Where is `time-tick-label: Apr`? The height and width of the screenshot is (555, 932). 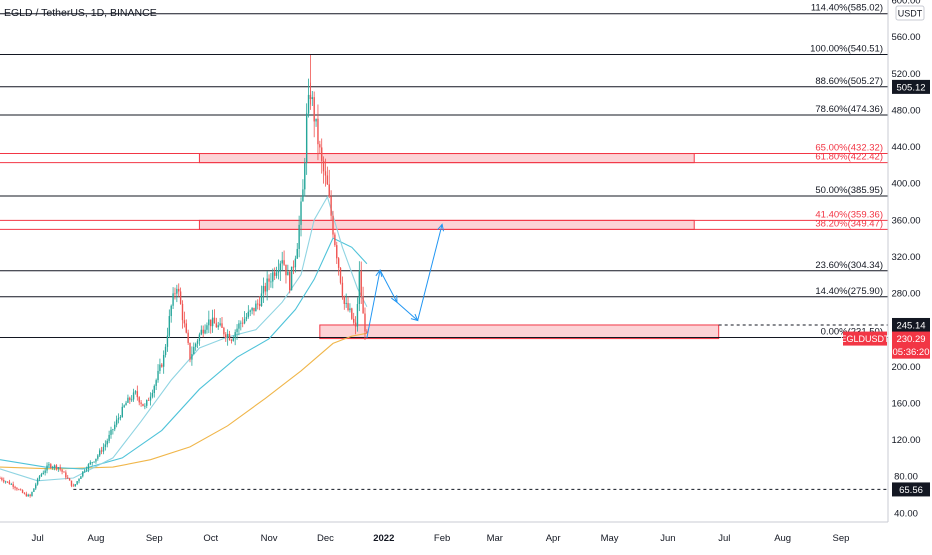 time-tick-label: Apr is located at coordinates (553, 538).